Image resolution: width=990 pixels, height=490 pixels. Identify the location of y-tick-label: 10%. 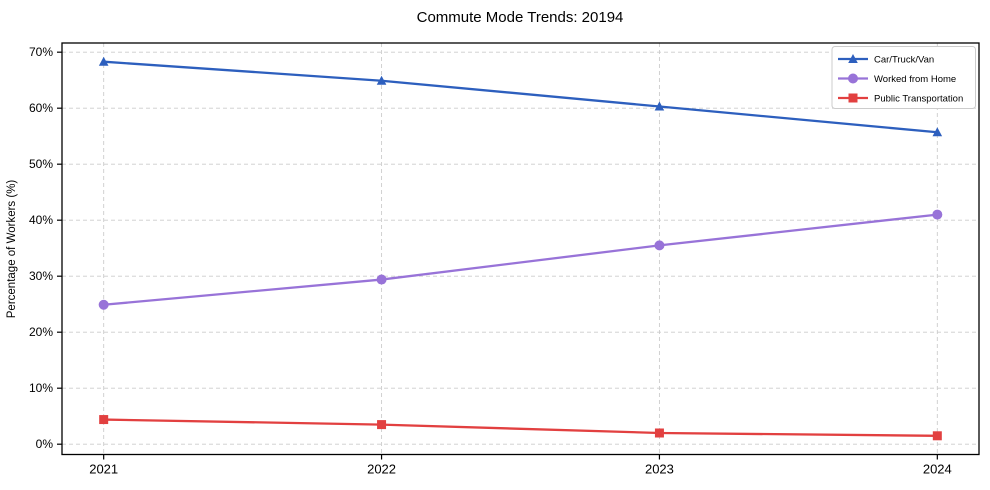
(41, 388).